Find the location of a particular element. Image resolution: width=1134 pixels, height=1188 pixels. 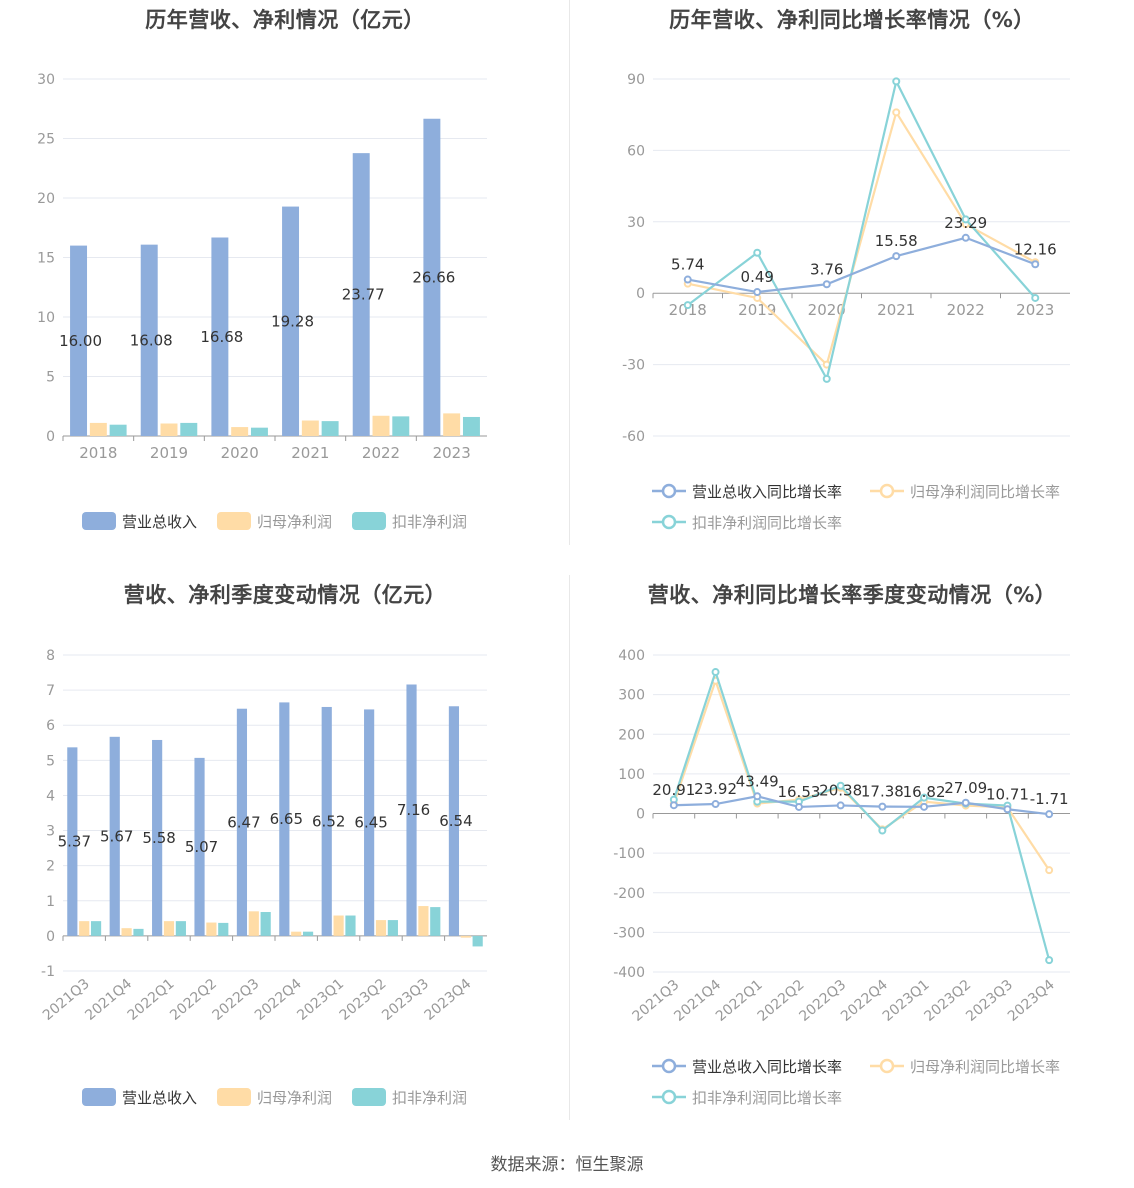

x-tick-label: 2022Q3 is located at coordinates (236, 1000).